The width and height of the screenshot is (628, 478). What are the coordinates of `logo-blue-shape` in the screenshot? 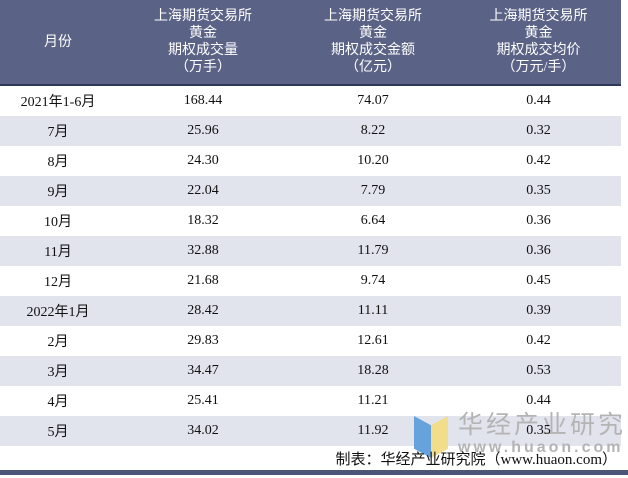 It's located at (422, 437).